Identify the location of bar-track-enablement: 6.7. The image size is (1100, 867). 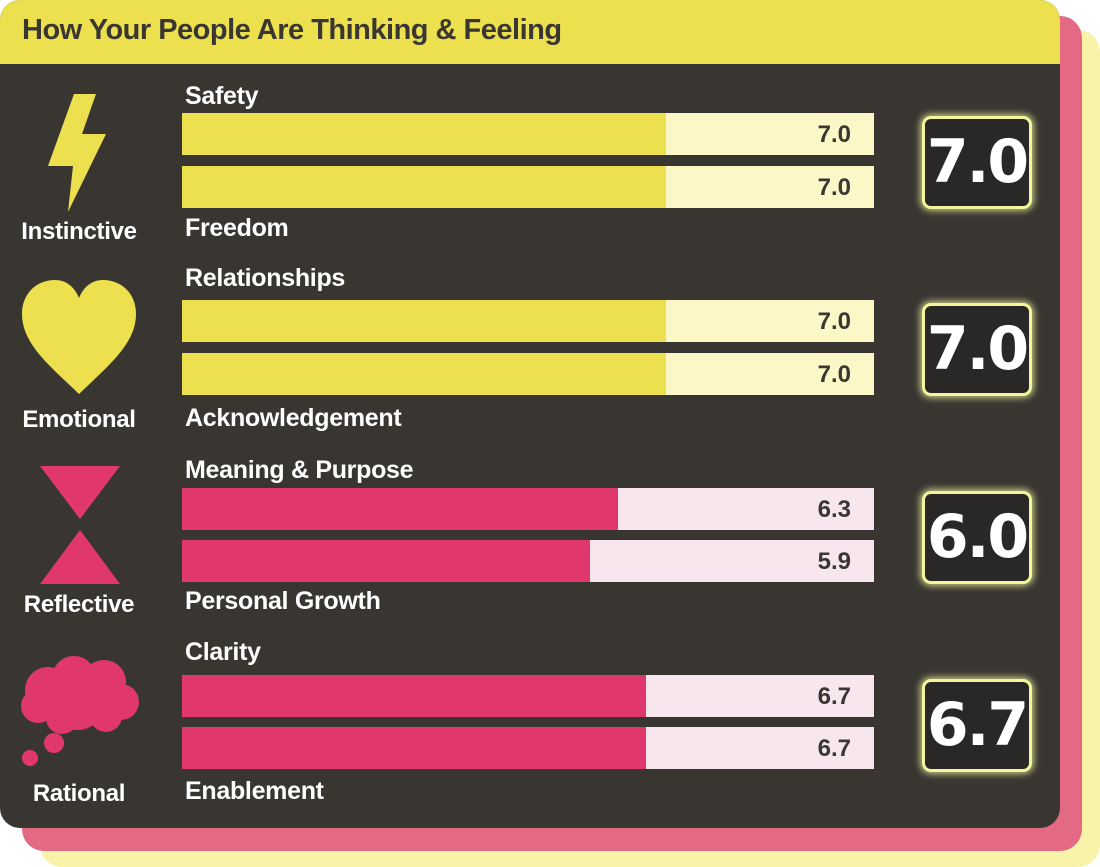
(528, 748).